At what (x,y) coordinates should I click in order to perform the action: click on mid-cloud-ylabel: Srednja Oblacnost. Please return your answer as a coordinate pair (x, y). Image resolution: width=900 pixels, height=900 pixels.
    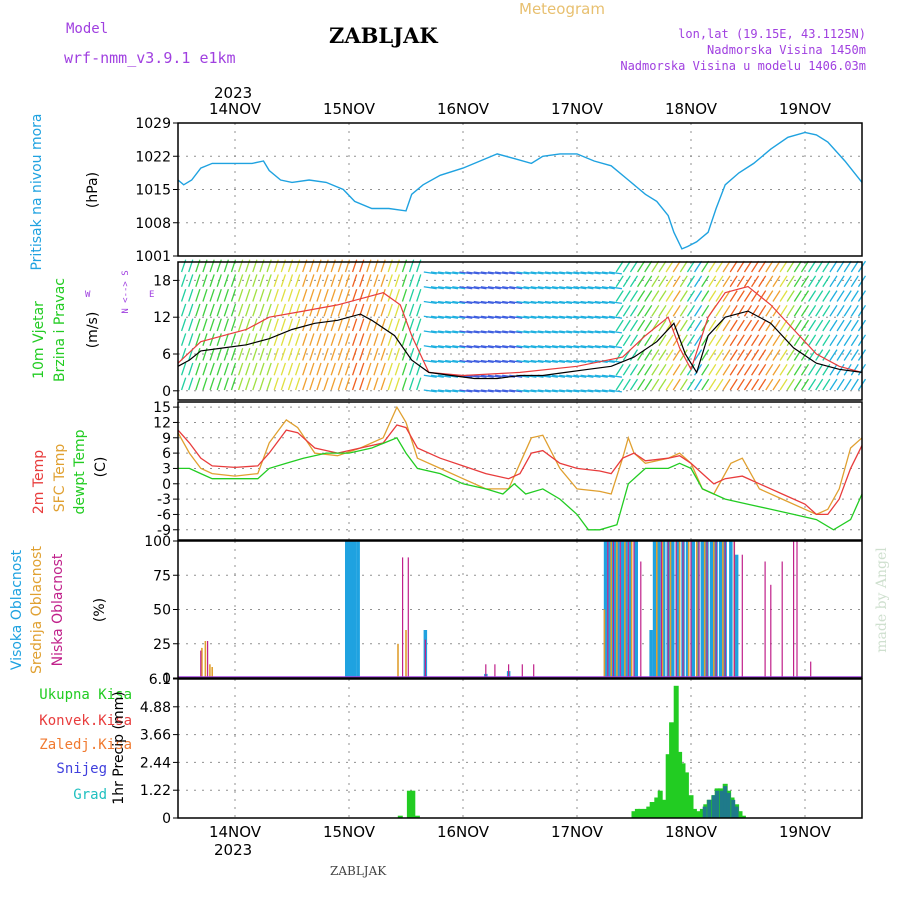
    Looking at the image, I should click on (37, 610).